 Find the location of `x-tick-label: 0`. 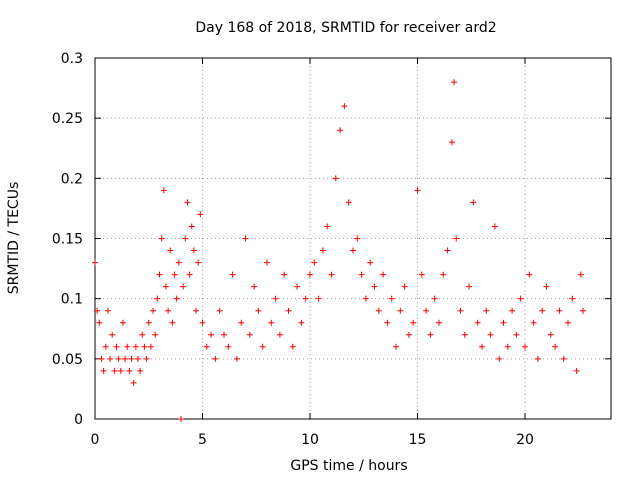

x-tick-label: 0 is located at coordinates (95, 440).